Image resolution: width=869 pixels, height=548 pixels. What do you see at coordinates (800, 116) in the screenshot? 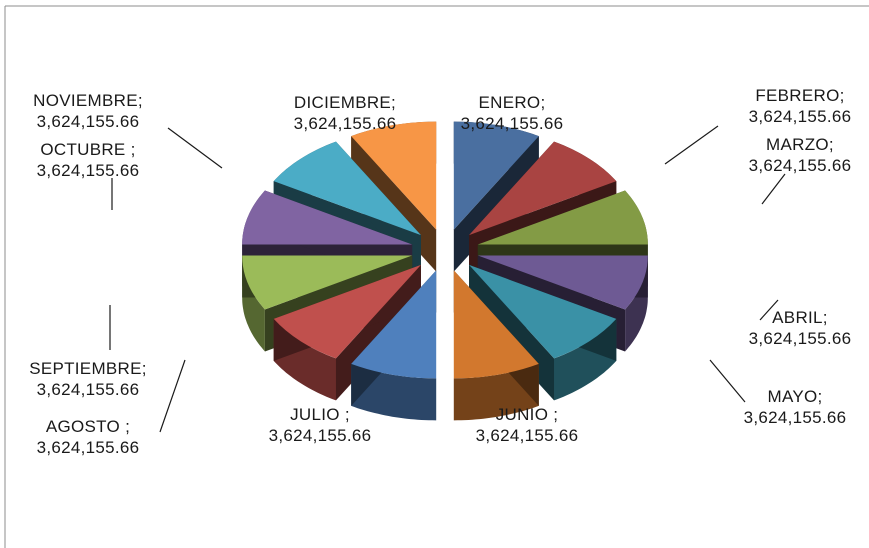
I see `slice-label-value-febrero: 3,624,155.66` at bounding box center [800, 116].